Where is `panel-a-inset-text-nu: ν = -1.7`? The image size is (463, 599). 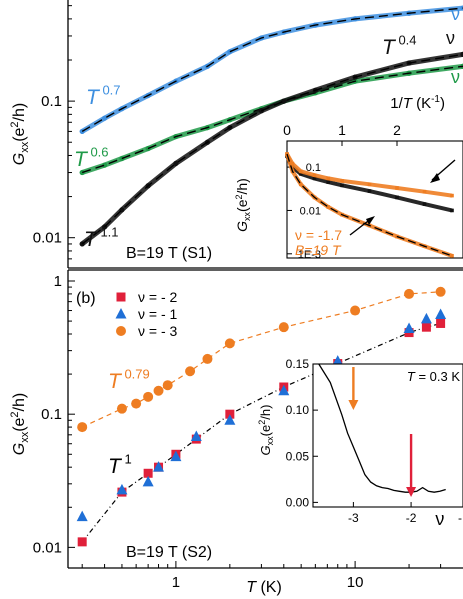
panel-a-inset-text-nu: ν = -1.7 is located at coordinates (318, 235).